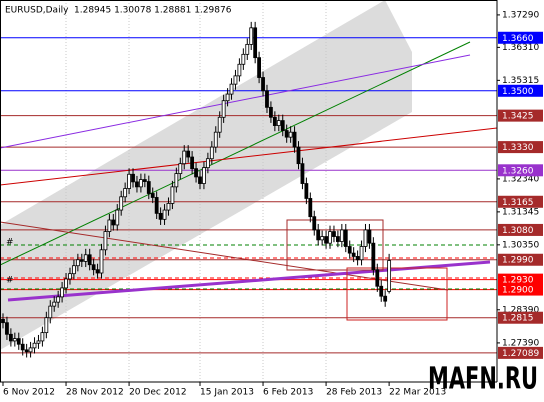 Image resolution: width=544 pixels, height=402 pixels. What do you see at coordinates (520, 48) in the screenshot?
I see `y-tick-label: 1.36310` at bounding box center [520, 48].